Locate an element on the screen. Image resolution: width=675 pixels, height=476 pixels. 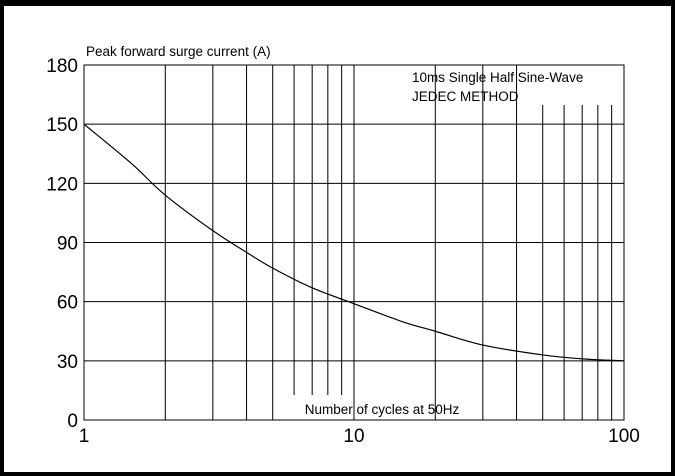
y-tick-label: 150 is located at coordinates (62, 125).